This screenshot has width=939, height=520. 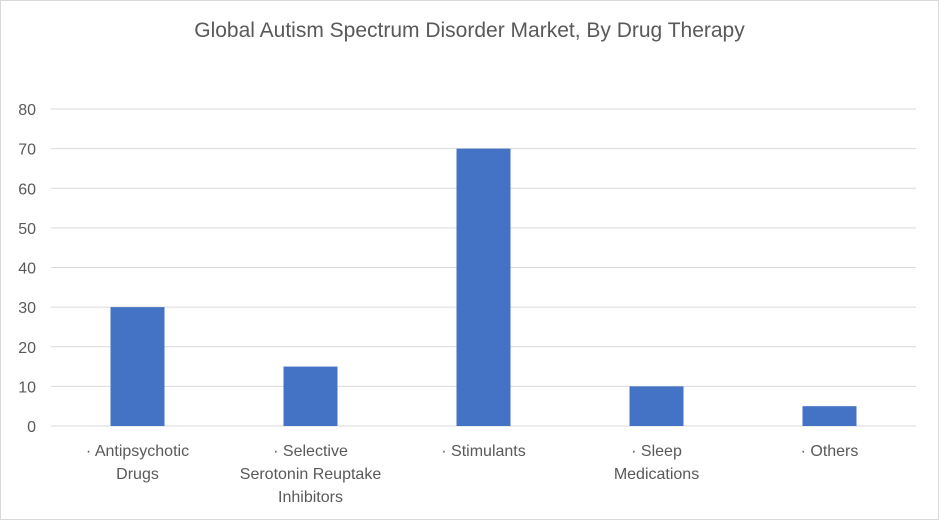 What do you see at coordinates (137, 463) in the screenshot?
I see `x-category-label-antipsychotic-drugs: · Antipsychotic Drugs` at bounding box center [137, 463].